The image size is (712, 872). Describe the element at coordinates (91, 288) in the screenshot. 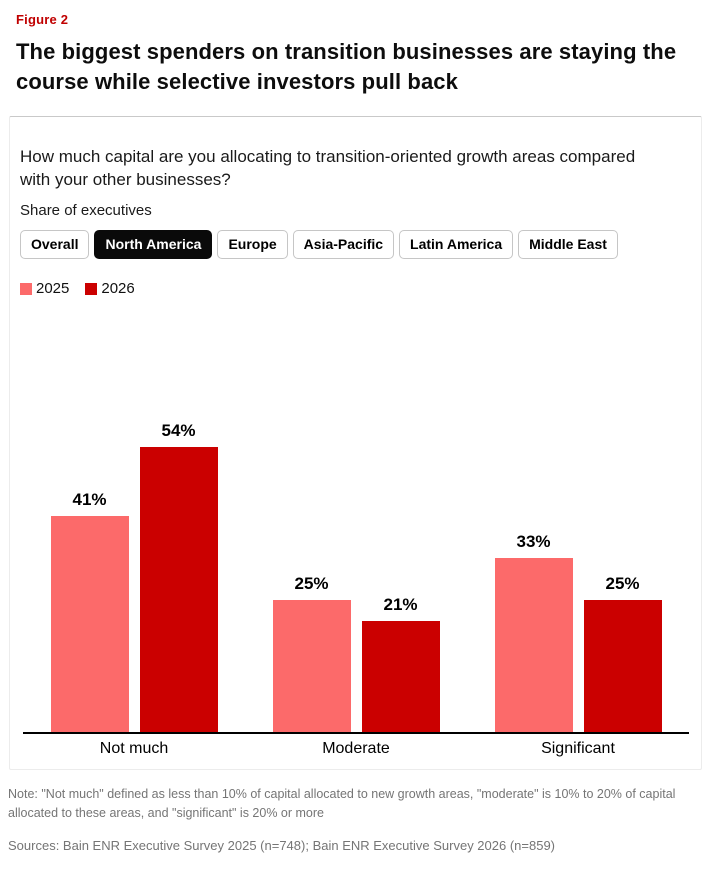

I see `legend-swatch-2026` at that location.